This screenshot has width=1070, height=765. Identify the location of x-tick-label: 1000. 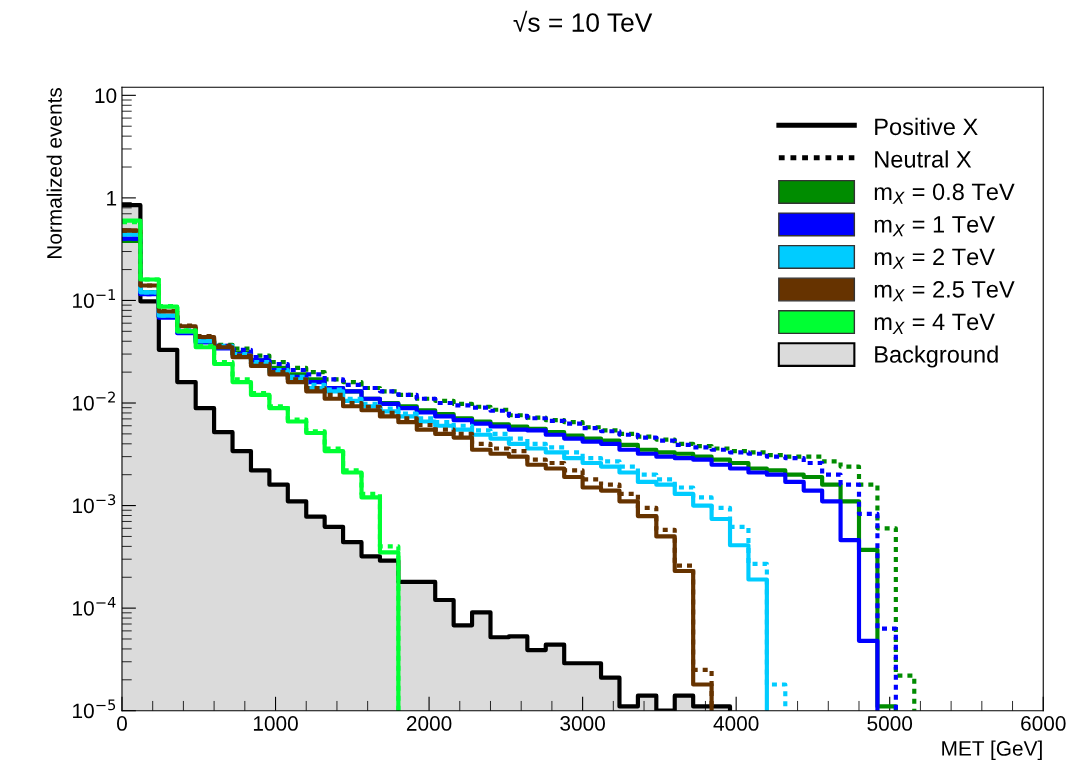
(275, 723).